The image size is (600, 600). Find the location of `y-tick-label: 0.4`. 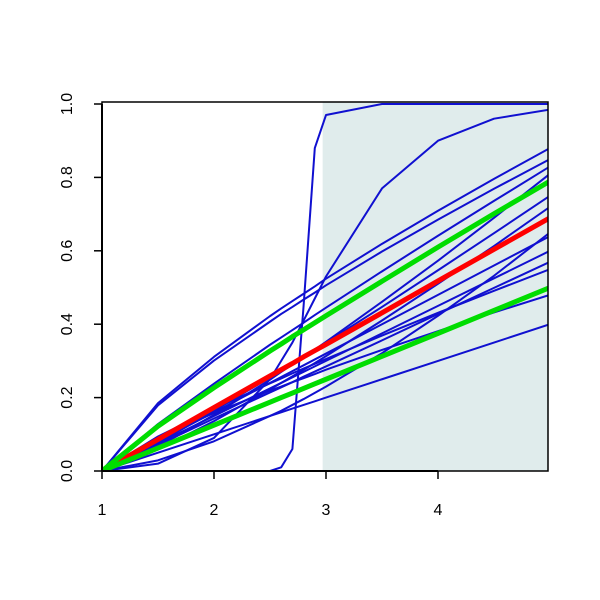

y-tick-label: 0.4 is located at coordinates (67, 324).